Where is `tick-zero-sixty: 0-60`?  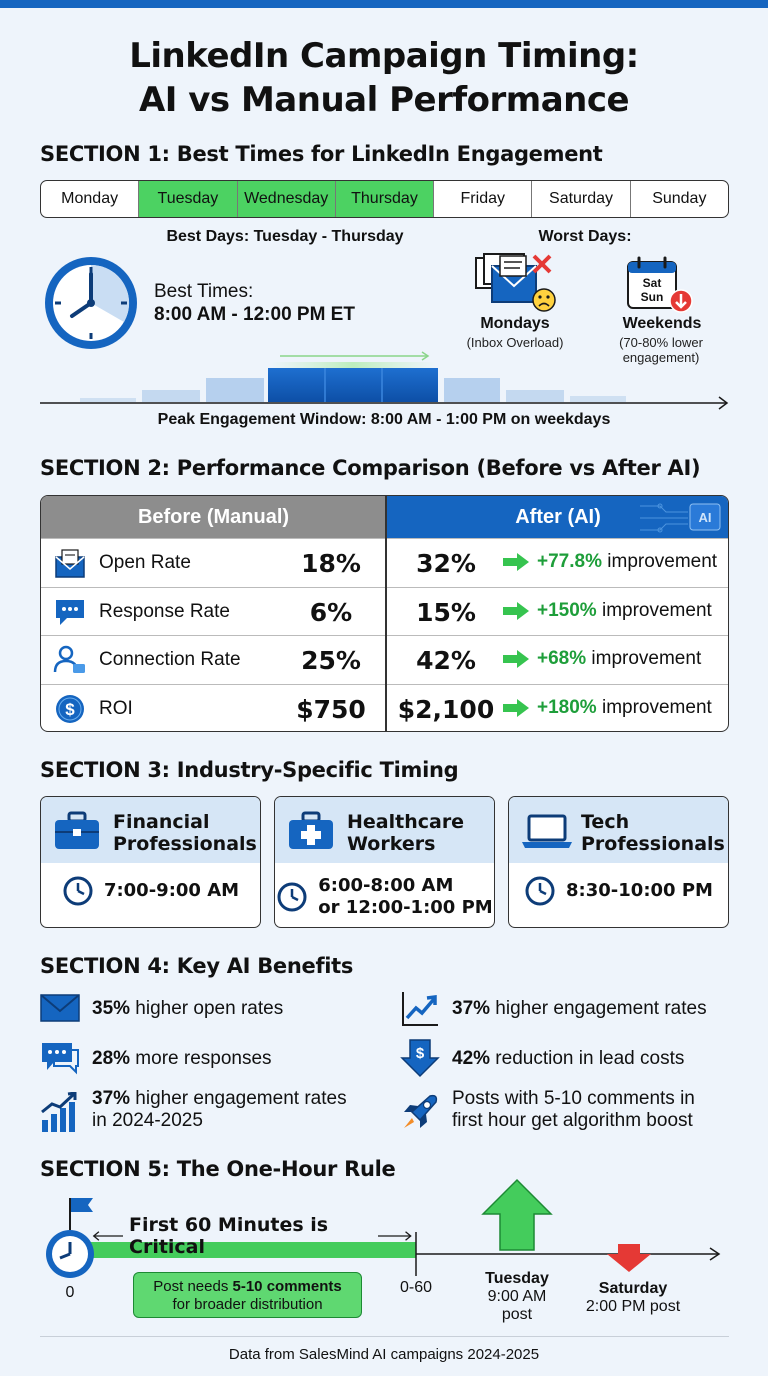 tick-zero-sixty: 0-60 is located at coordinates (416, 1287).